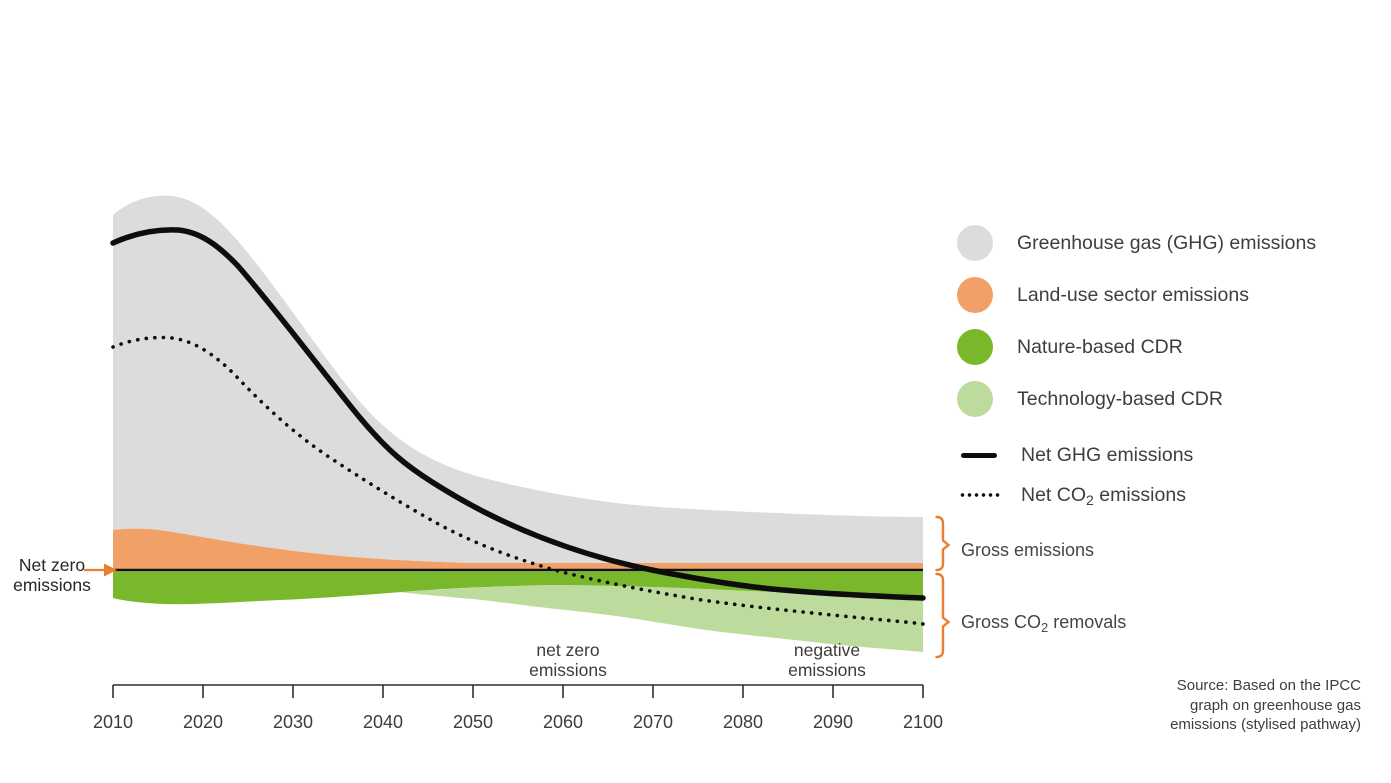 The width and height of the screenshot is (1391, 783). I want to click on legend-swatch-ghg, so click(975, 243).